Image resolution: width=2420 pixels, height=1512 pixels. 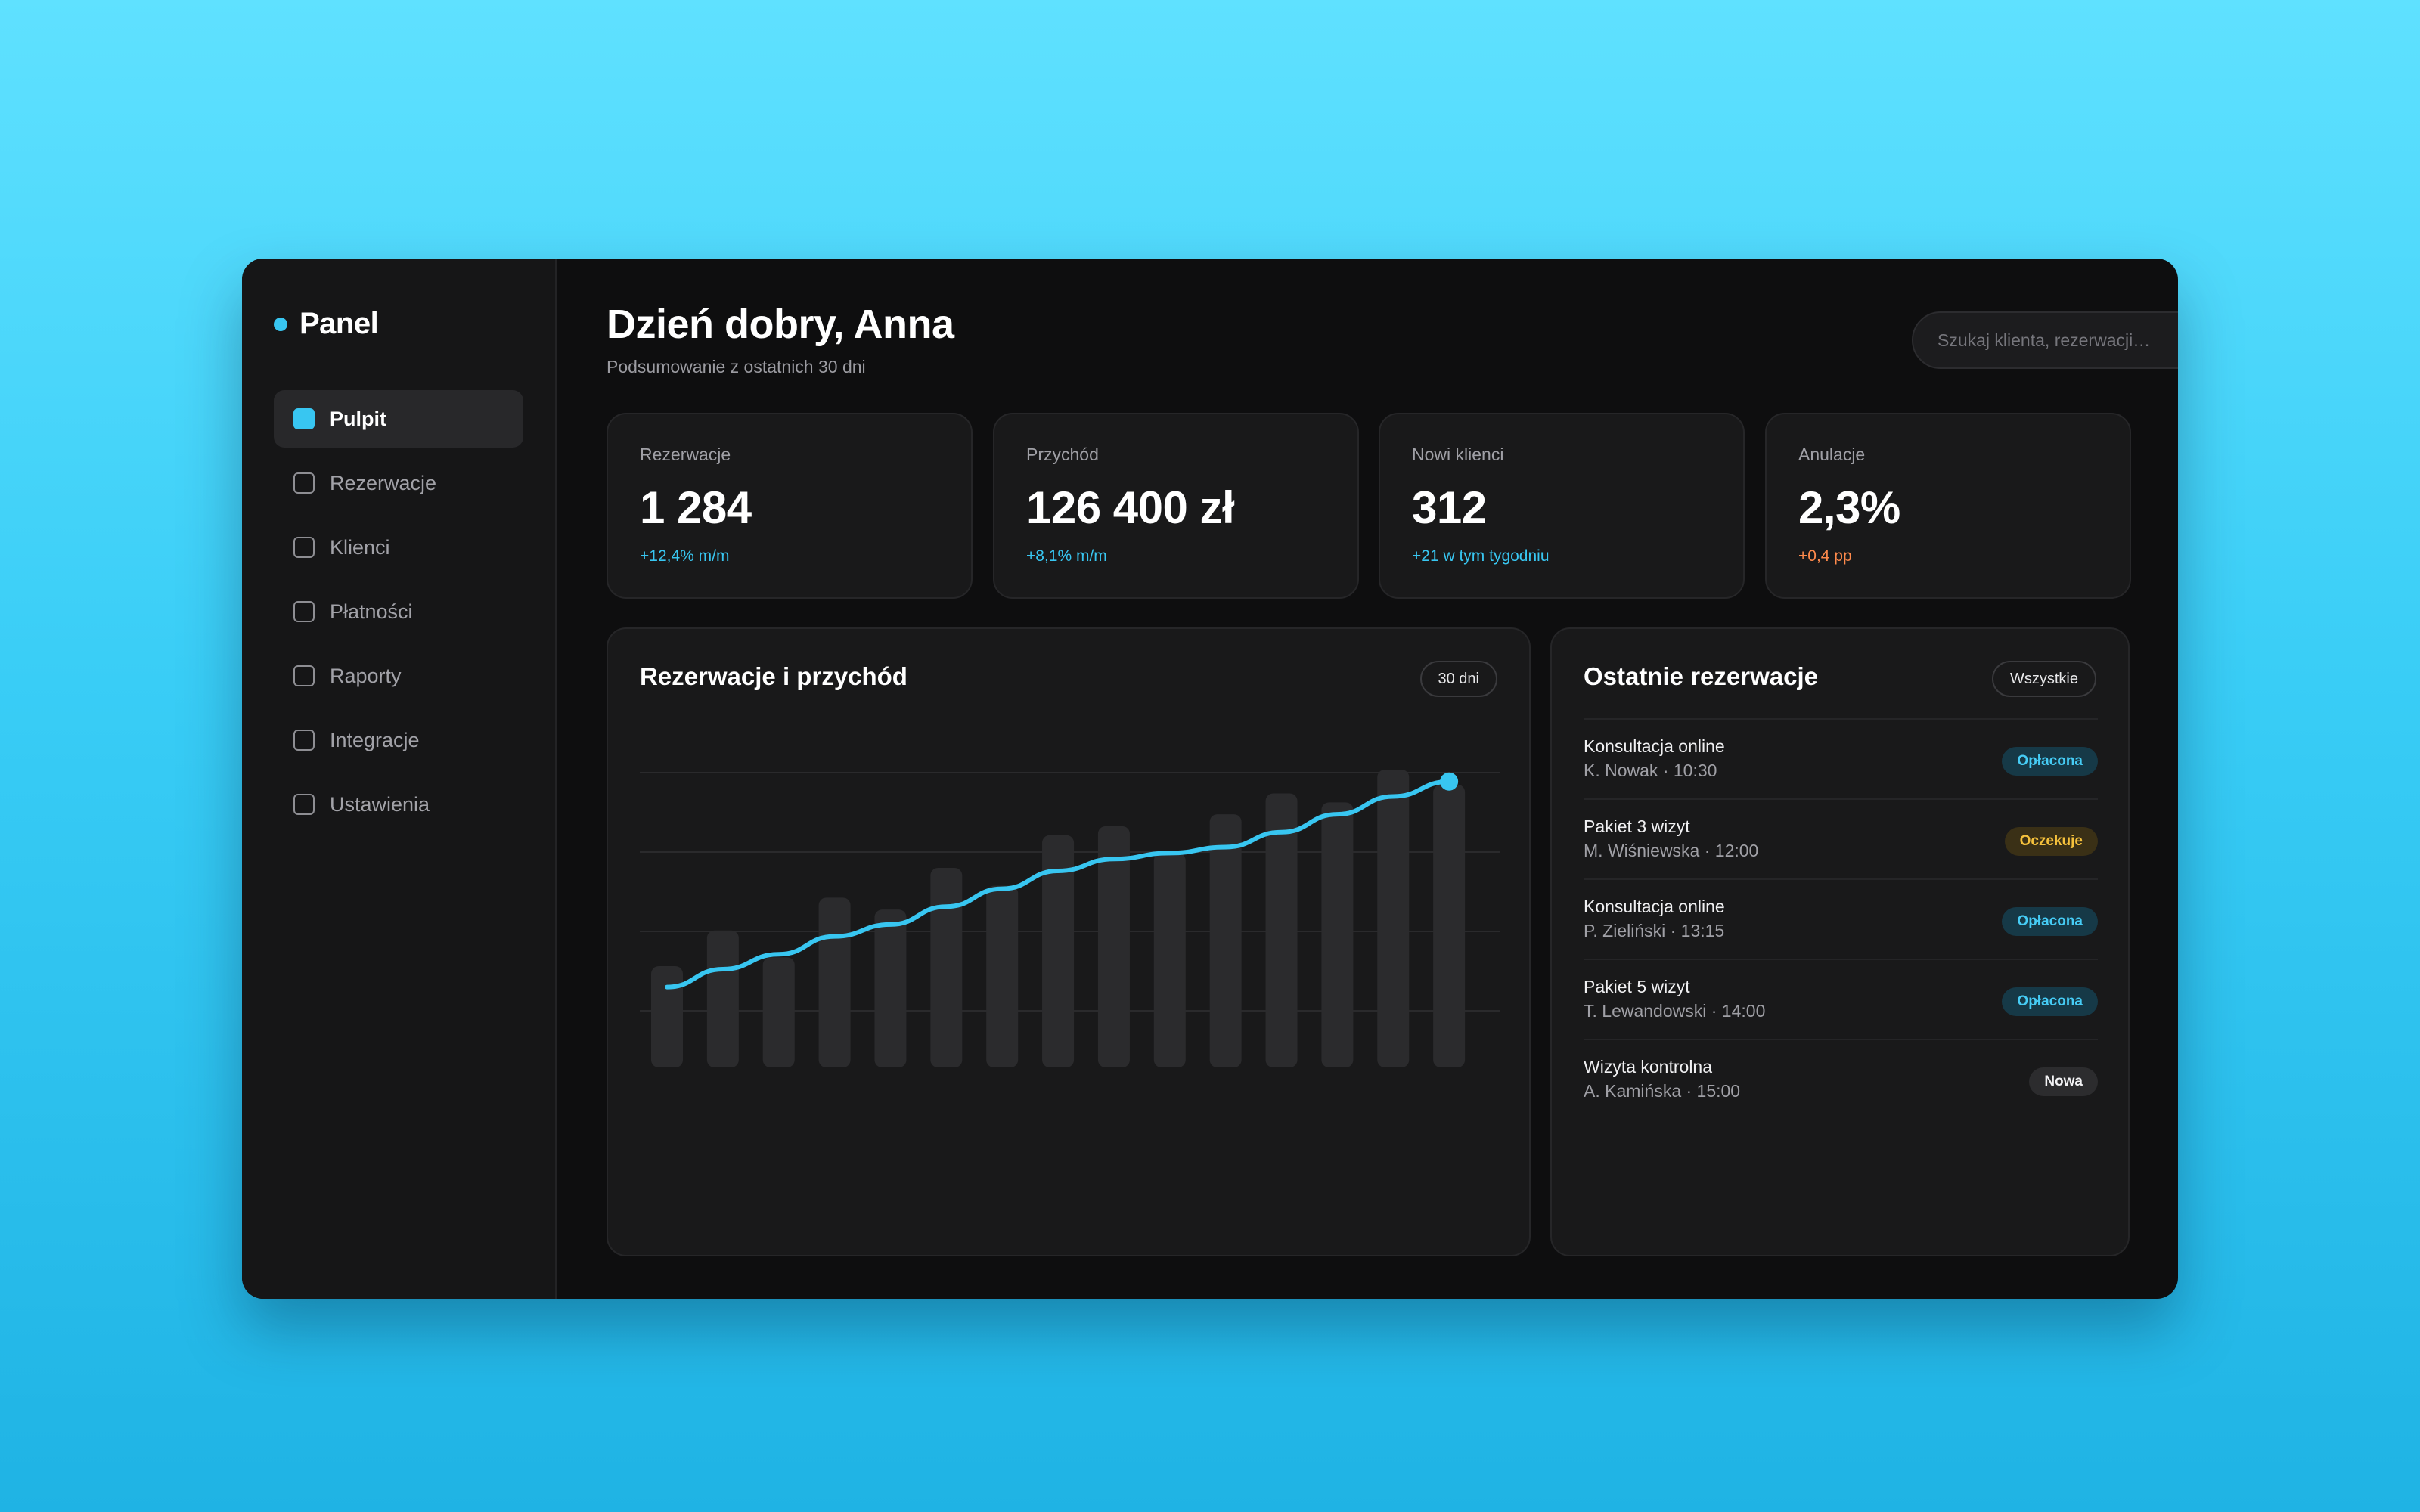 What do you see at coordinates (685, 455) in the screenshot?
I see `kpi-label: Rezerwacje` at bounding box center [685, 455].